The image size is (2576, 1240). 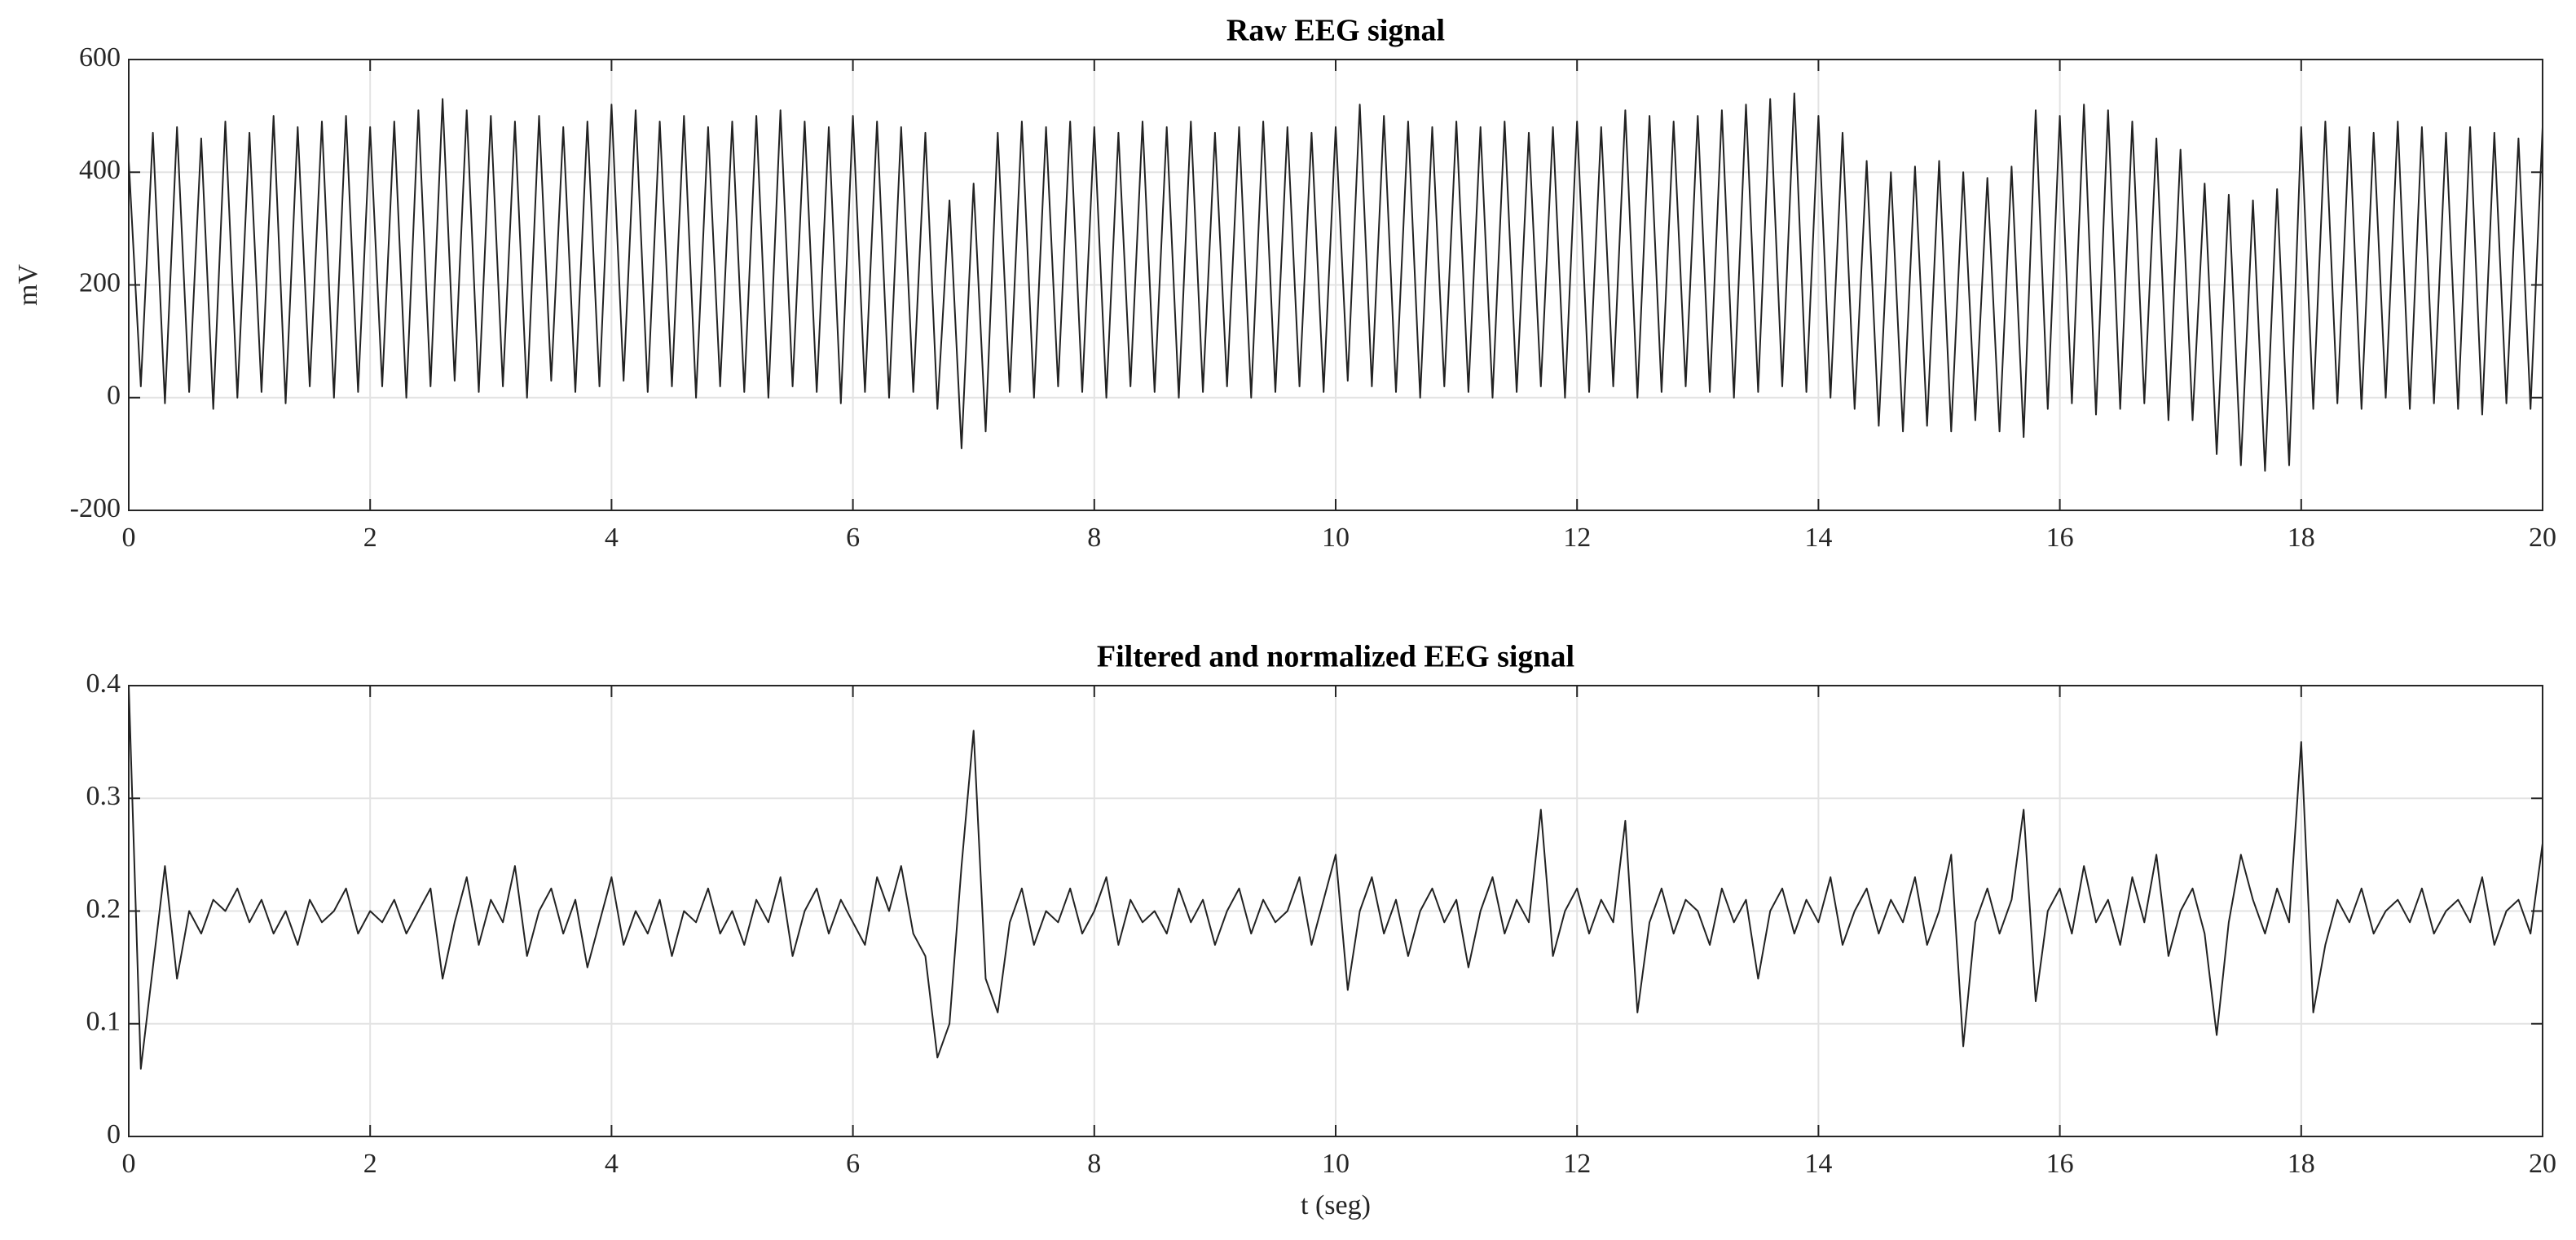 What do you see at coordinates (100, 57) in the screenshot?
I see `y-tick-label: 600` at bounding box center [100, 57].